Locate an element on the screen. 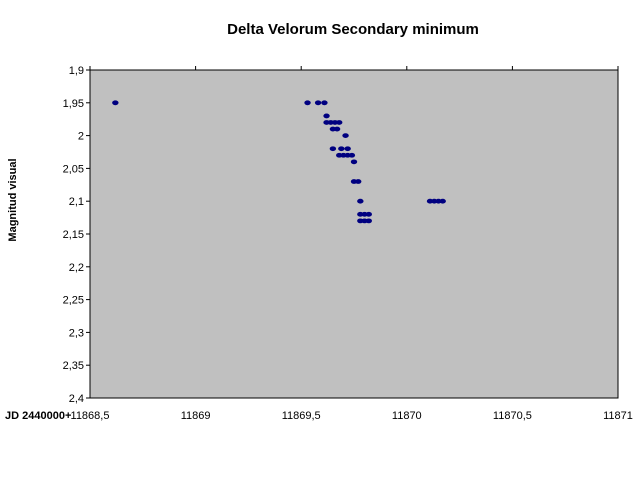 The image size is (640, 480). y-tick-label: 1,9 is located at coordinates (76, 71).